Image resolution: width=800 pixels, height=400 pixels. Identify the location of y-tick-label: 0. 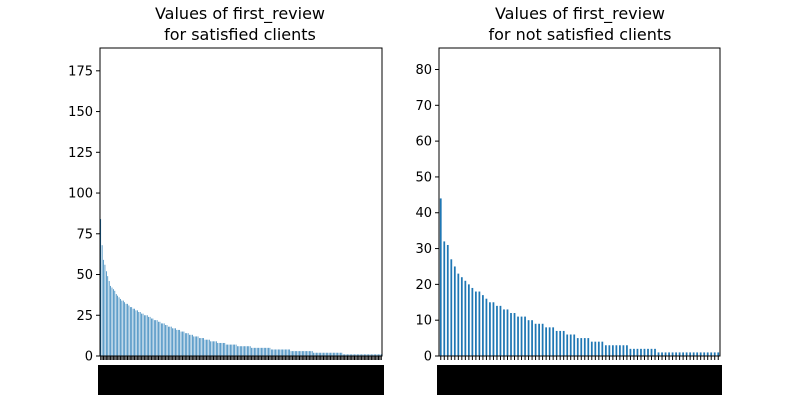
(428, 357).